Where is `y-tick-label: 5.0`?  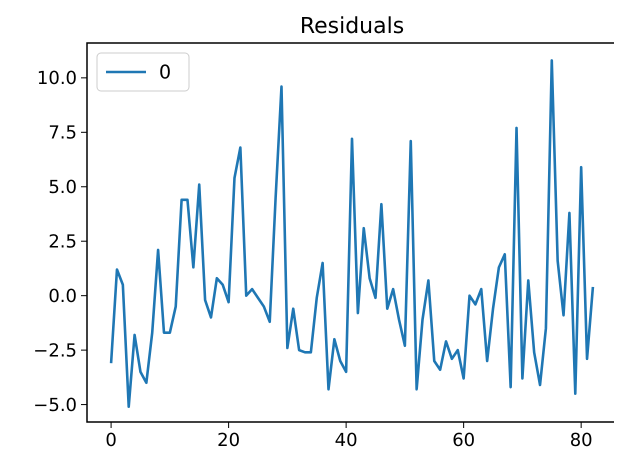
y-tick-label: 5.0 is located at coordinates (62, 187).